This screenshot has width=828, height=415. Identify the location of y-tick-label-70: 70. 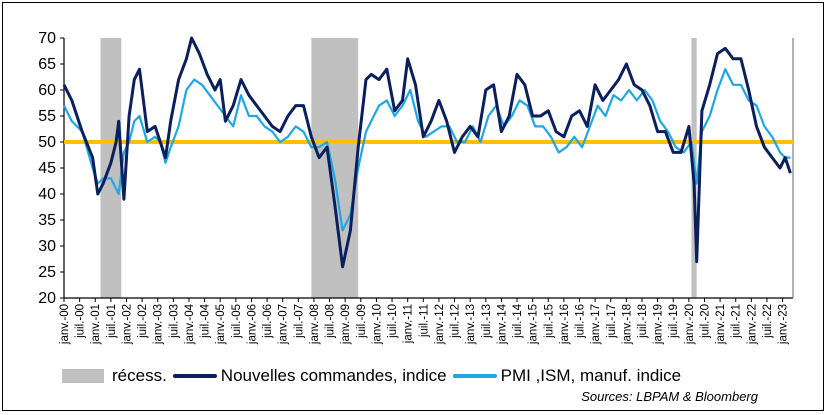
(47, 38).